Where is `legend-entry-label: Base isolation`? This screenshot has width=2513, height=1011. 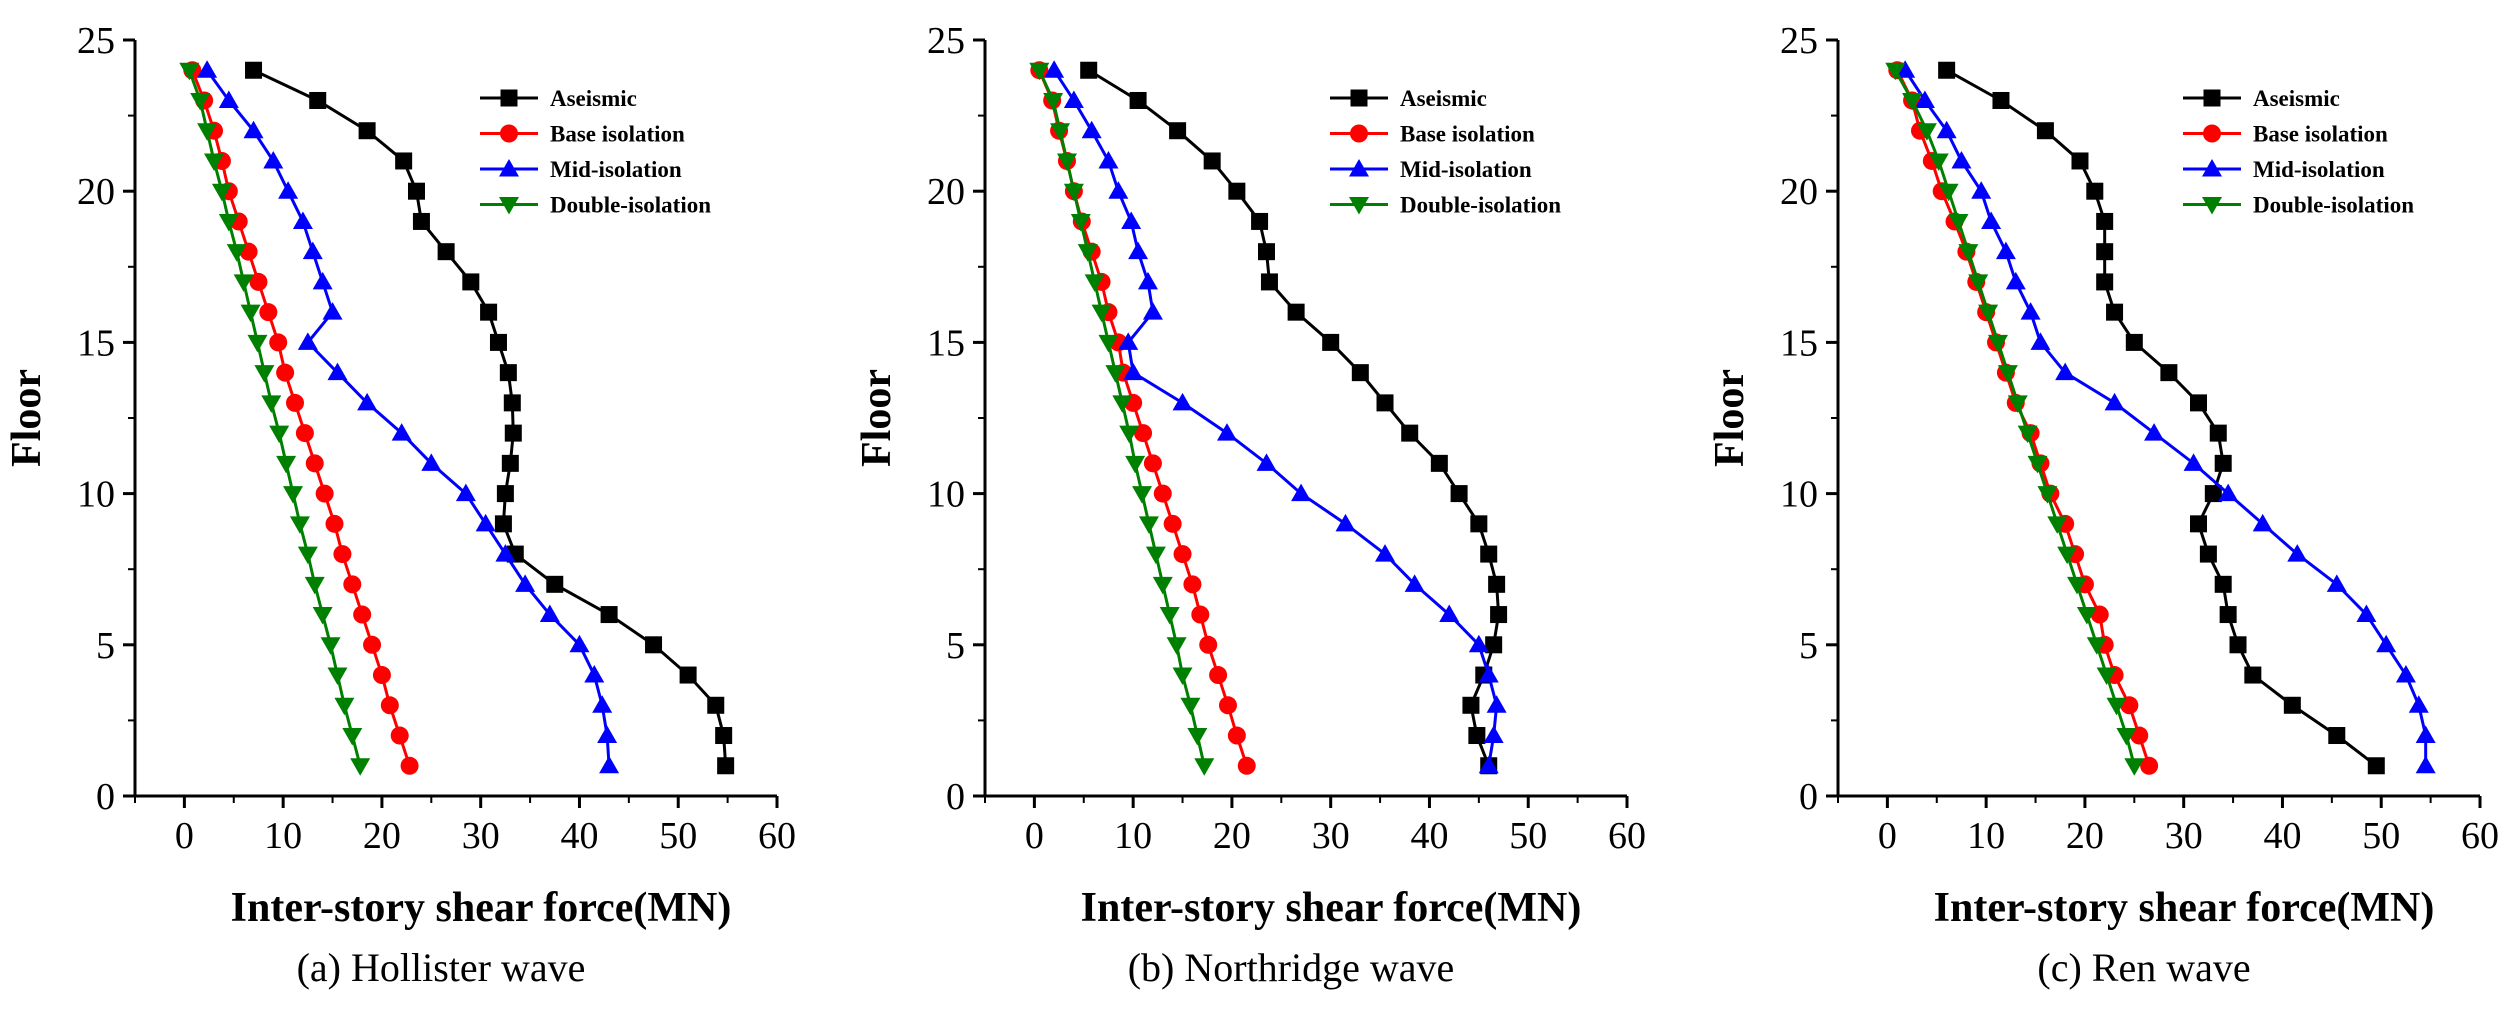
legend-entry-label: Base isolation is located at coordinates (1467, 134).